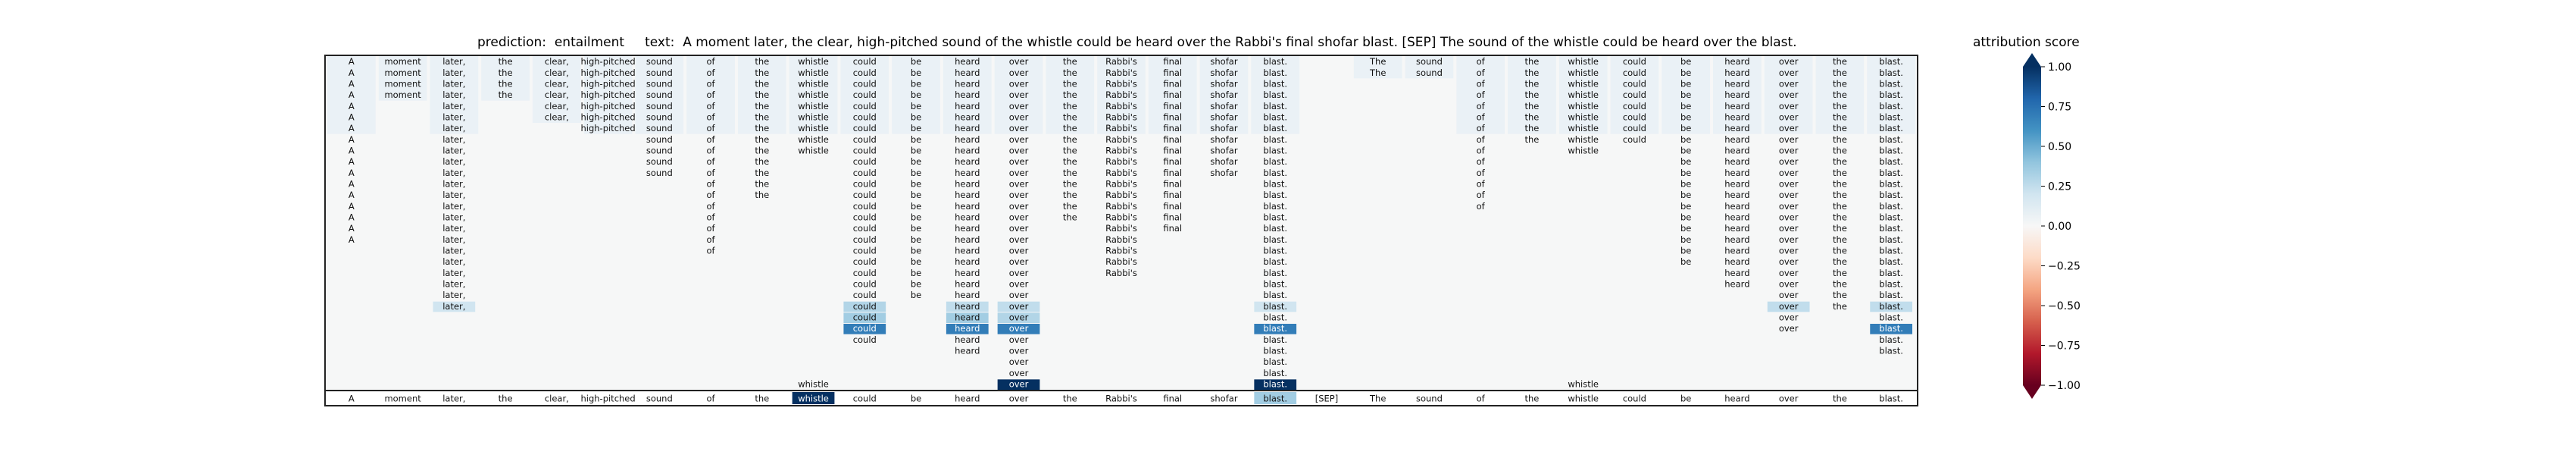 The width and height of the screenshot is (2576, 455). I want to click on heatmap-token-label: The, so click(1377, 72).